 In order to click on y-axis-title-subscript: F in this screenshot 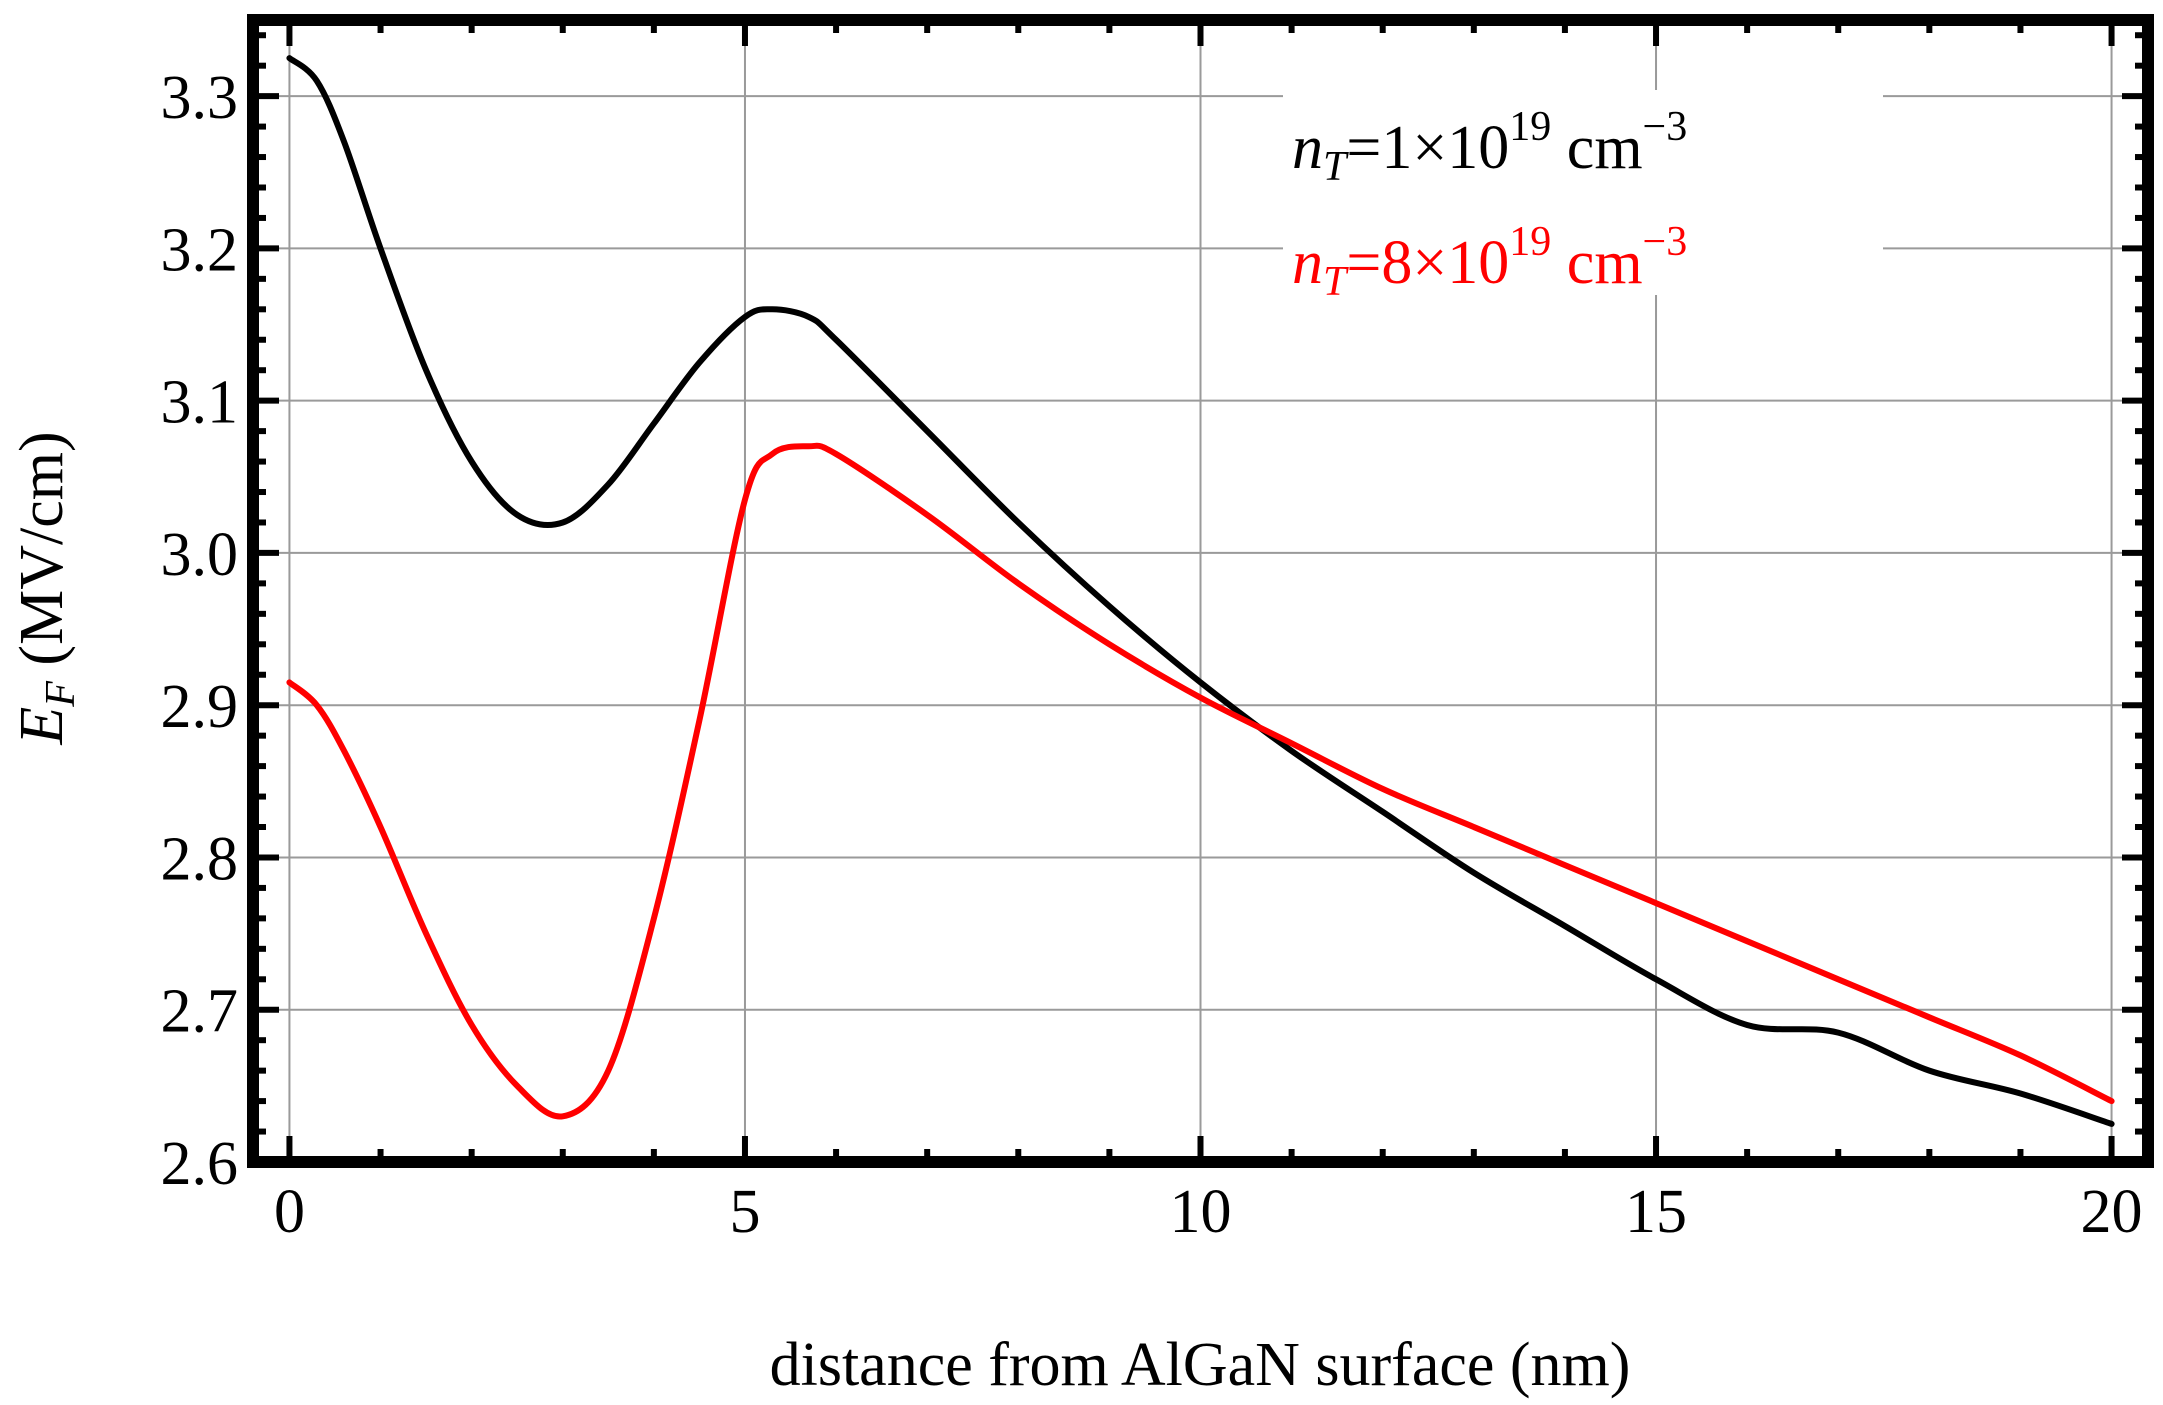, I will do `click(61, 694)`.